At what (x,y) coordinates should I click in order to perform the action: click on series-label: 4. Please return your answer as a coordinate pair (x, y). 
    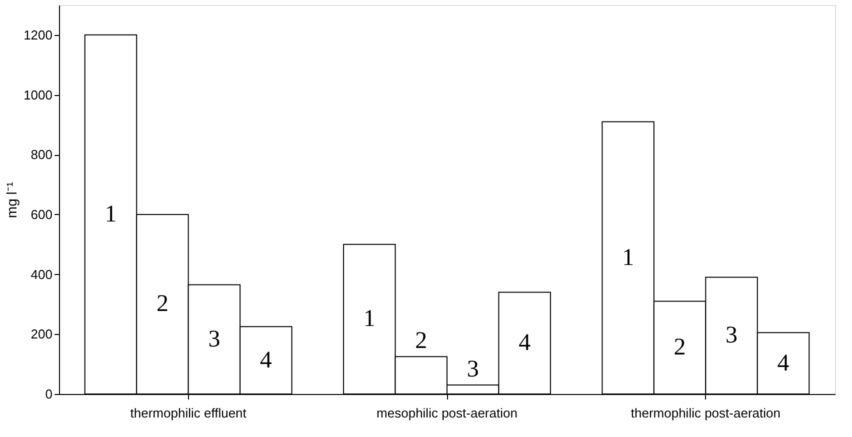
    Looking at the image, I should click on (783, 363).